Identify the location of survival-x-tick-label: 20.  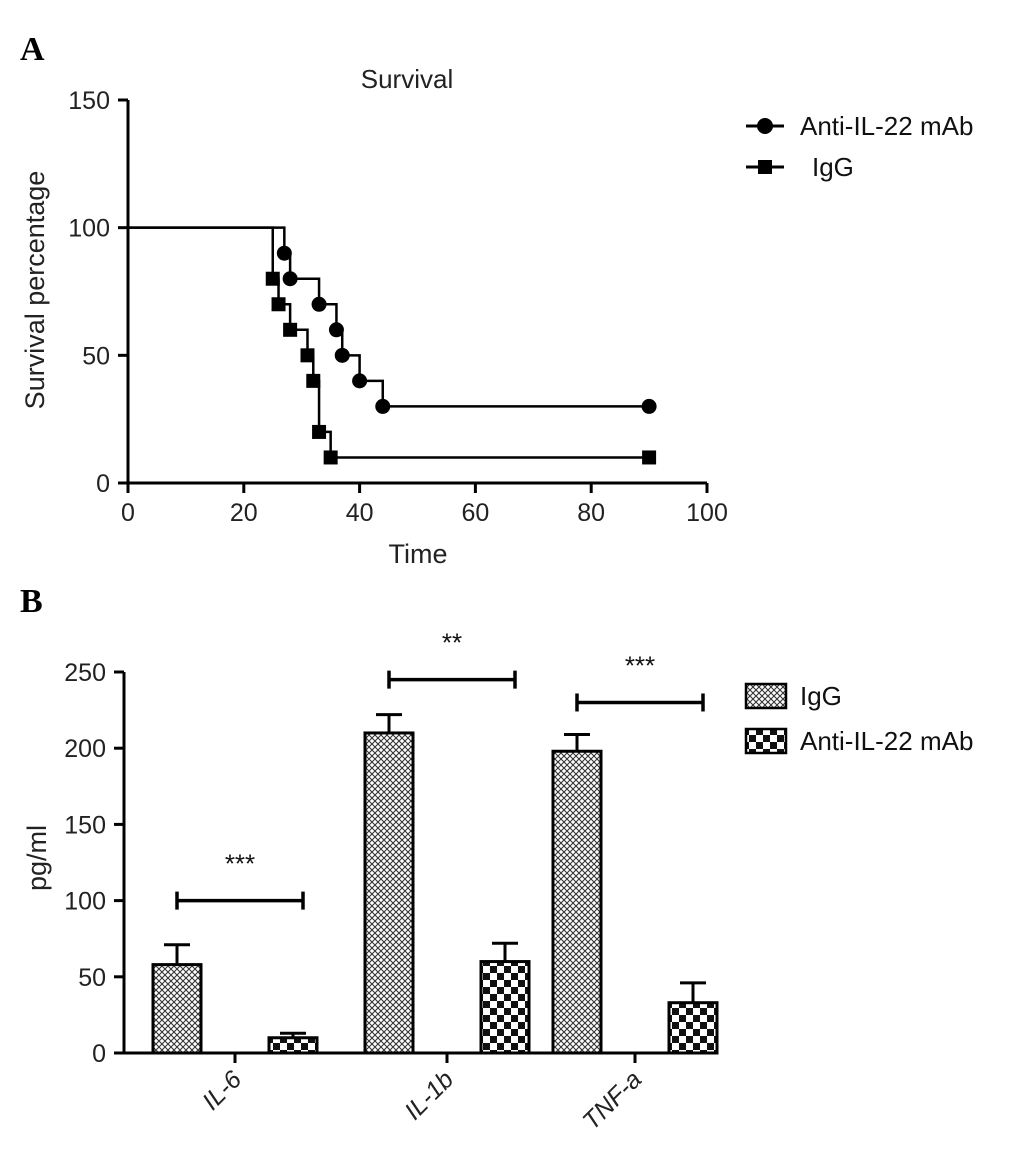
(244, 513).